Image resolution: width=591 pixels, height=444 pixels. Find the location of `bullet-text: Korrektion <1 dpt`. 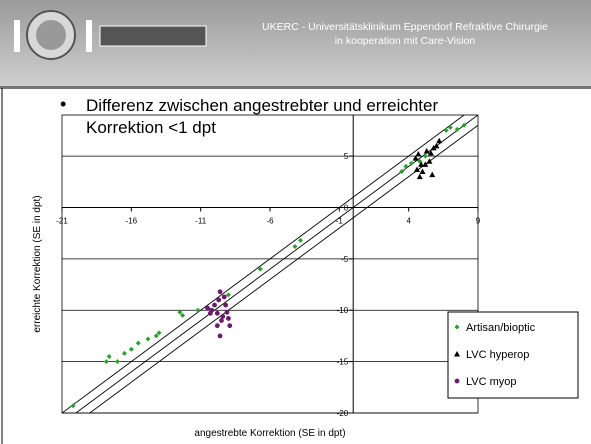

bullet-text: Korrektion <1 dpt is located at coordinates (151, 127).